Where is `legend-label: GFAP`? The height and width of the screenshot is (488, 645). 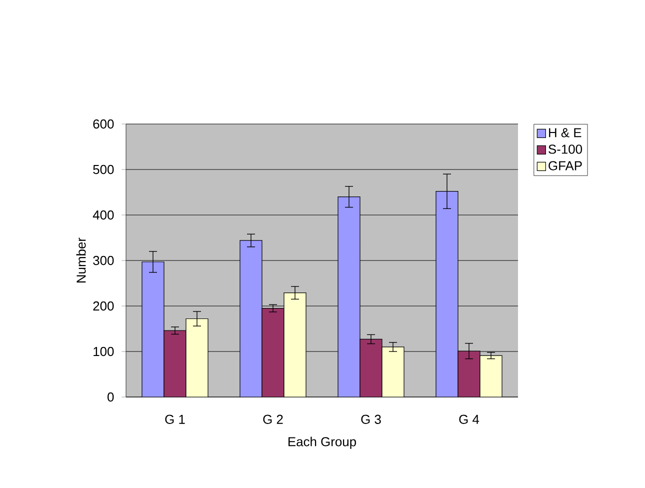
legend-label: GFAP is located at coordinates (565, 165).